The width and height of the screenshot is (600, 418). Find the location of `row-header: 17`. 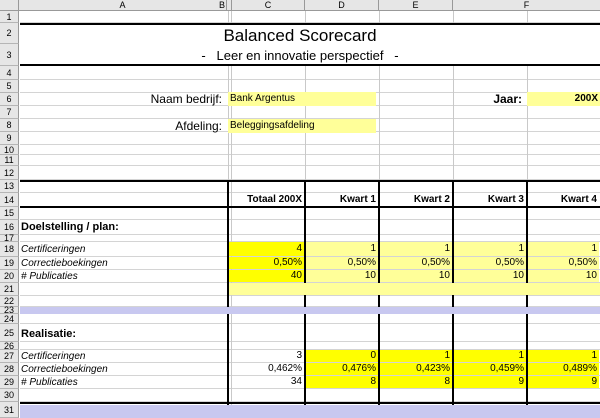

row-header: 17 is located at coordinates (9, 238).